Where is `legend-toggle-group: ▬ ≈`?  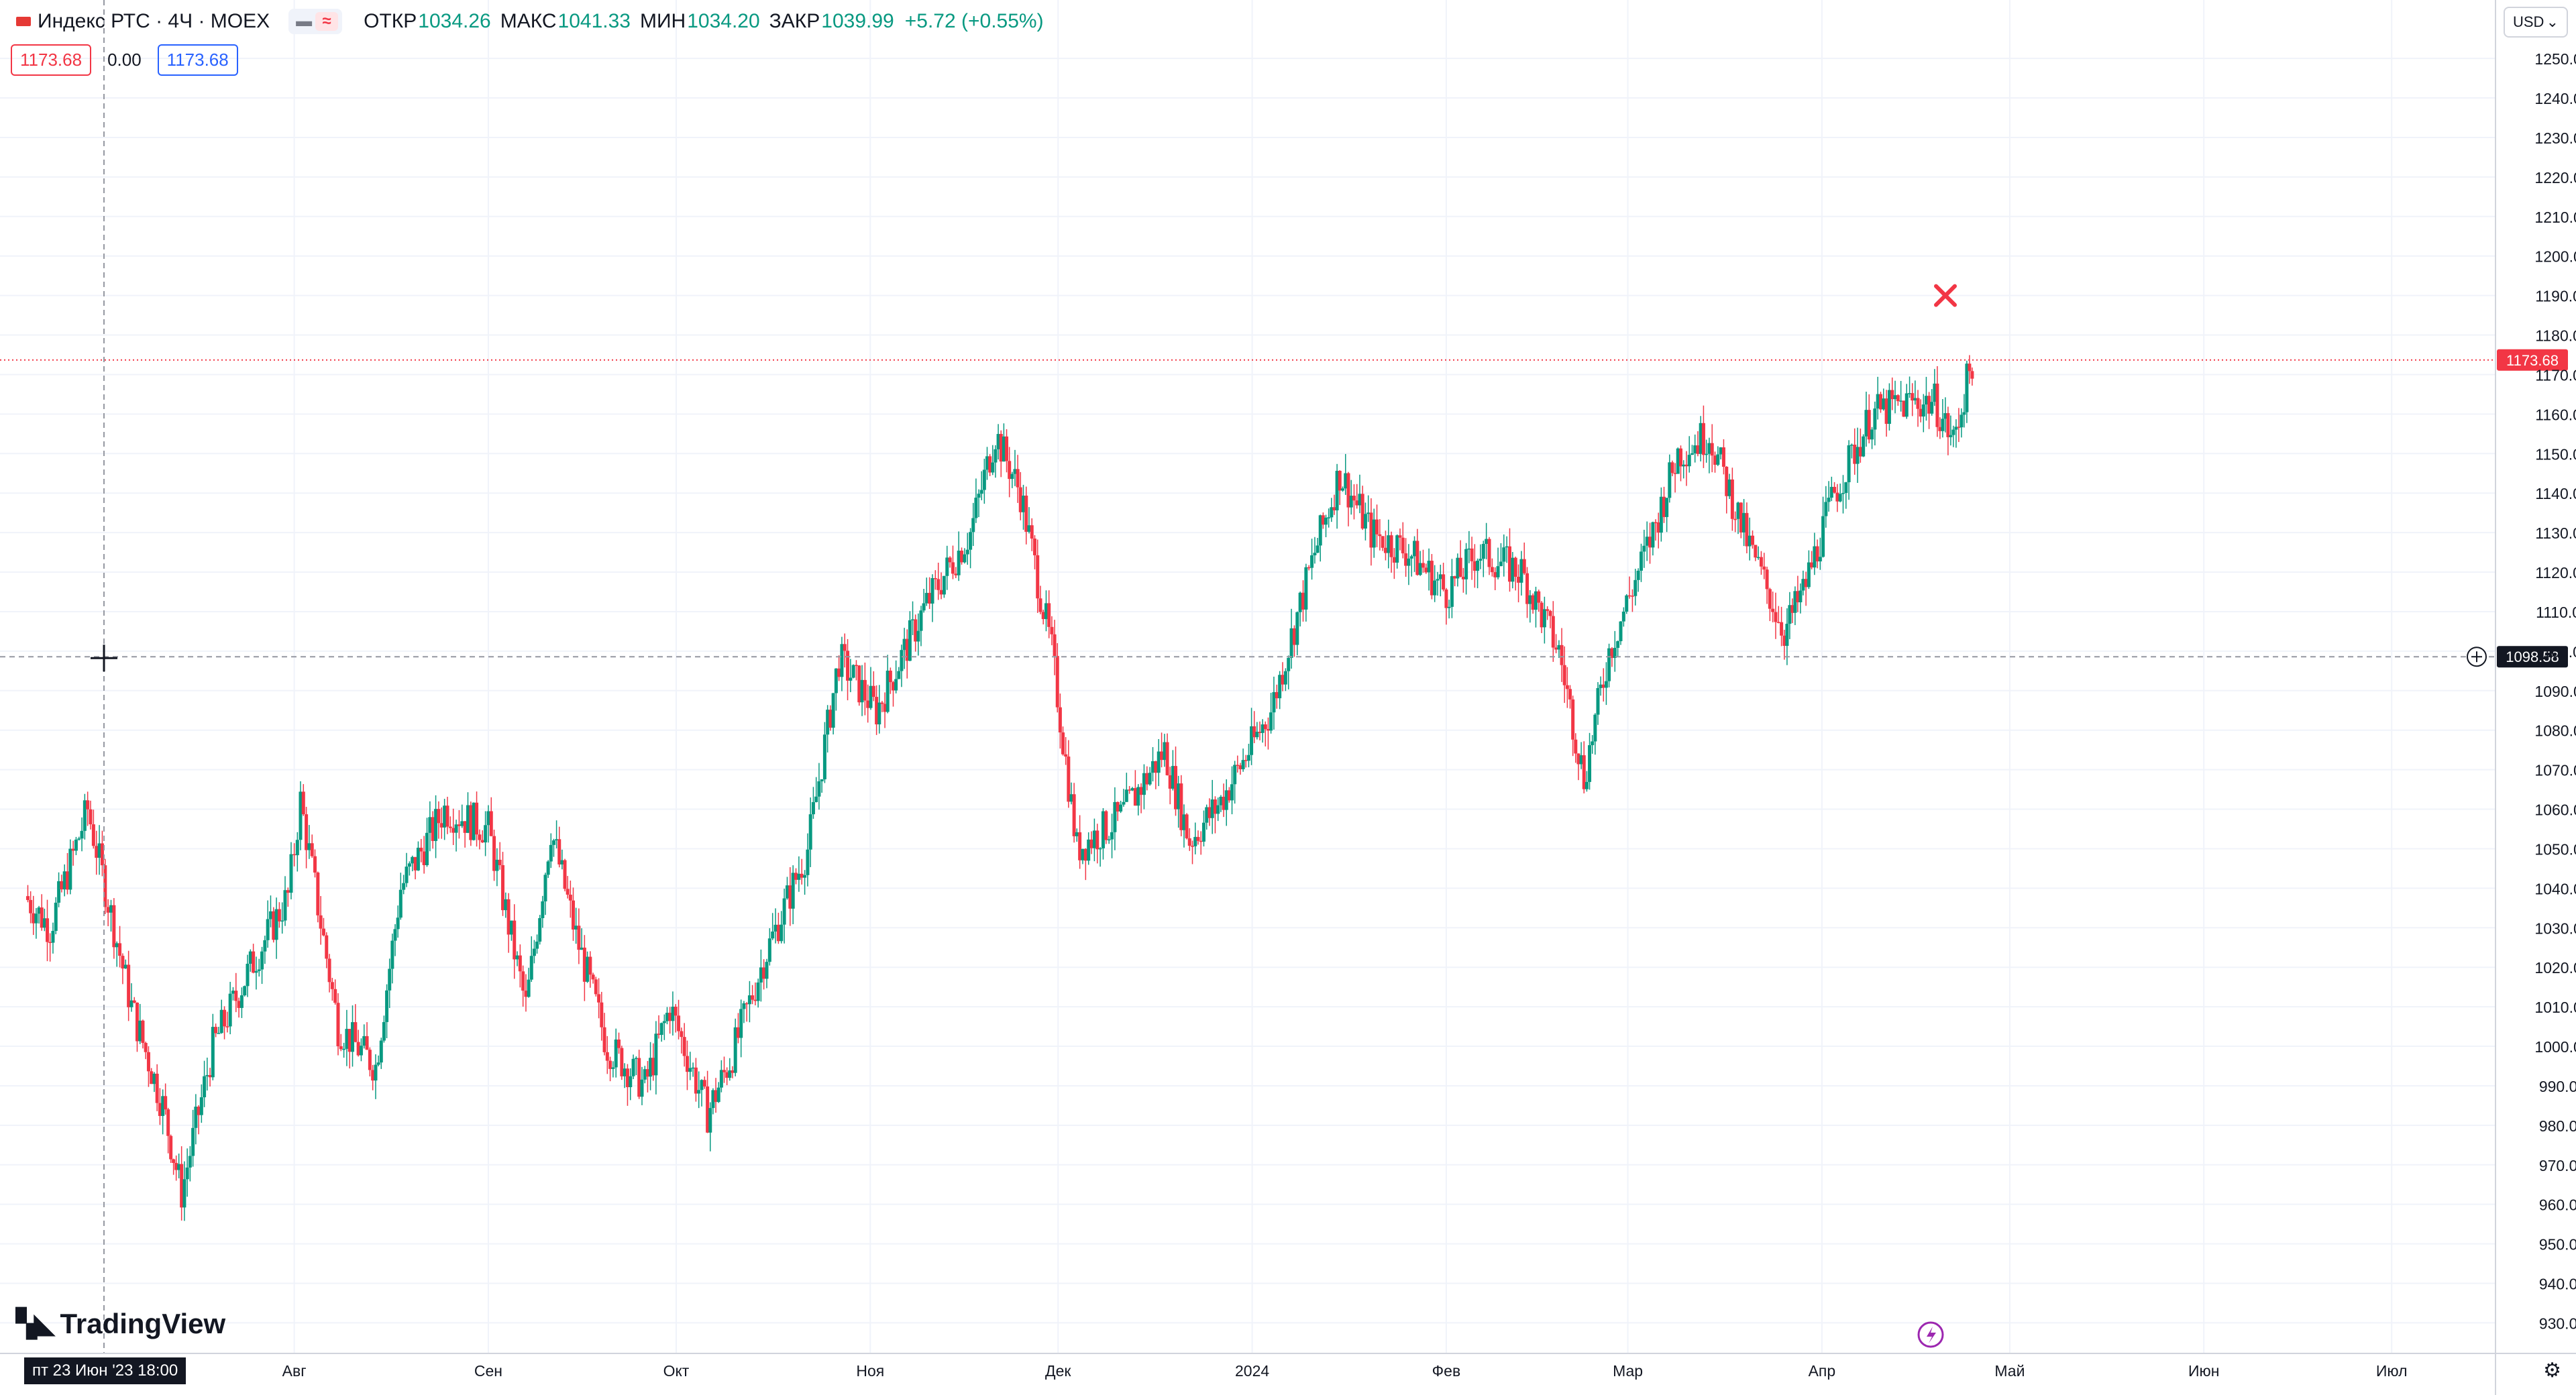 legend-toggle-group: ▬ ≈ is located at coordinates (315, 21).